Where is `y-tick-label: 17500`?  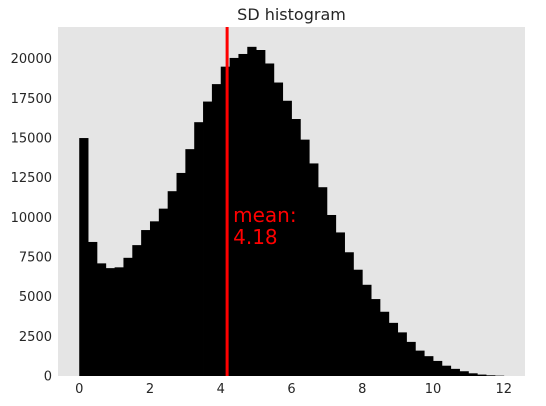
y-tick-label: 17500 is located at coordinates (31, 99).